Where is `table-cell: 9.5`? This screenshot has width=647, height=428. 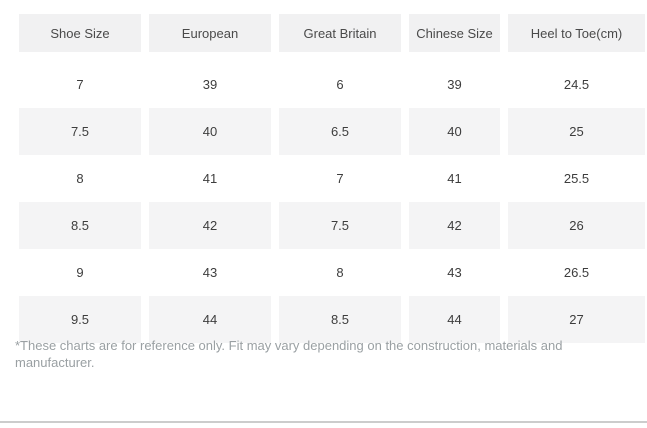 table-cell: 9.5 is located at coordinates (80, 319).